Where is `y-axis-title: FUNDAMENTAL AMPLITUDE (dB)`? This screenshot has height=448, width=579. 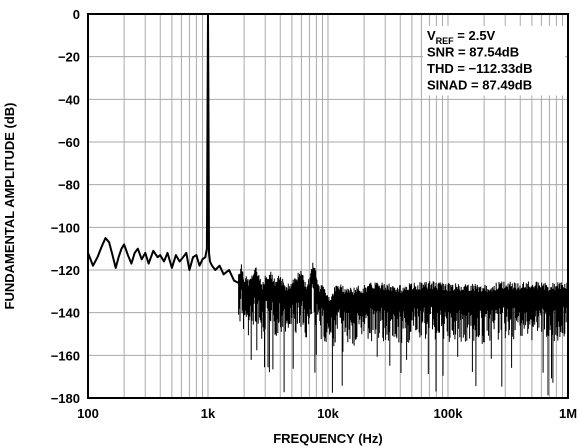
y-axis-title: FUNDAMENTAL AMPLITUDE (dB) is located at coordinates (9, 205).